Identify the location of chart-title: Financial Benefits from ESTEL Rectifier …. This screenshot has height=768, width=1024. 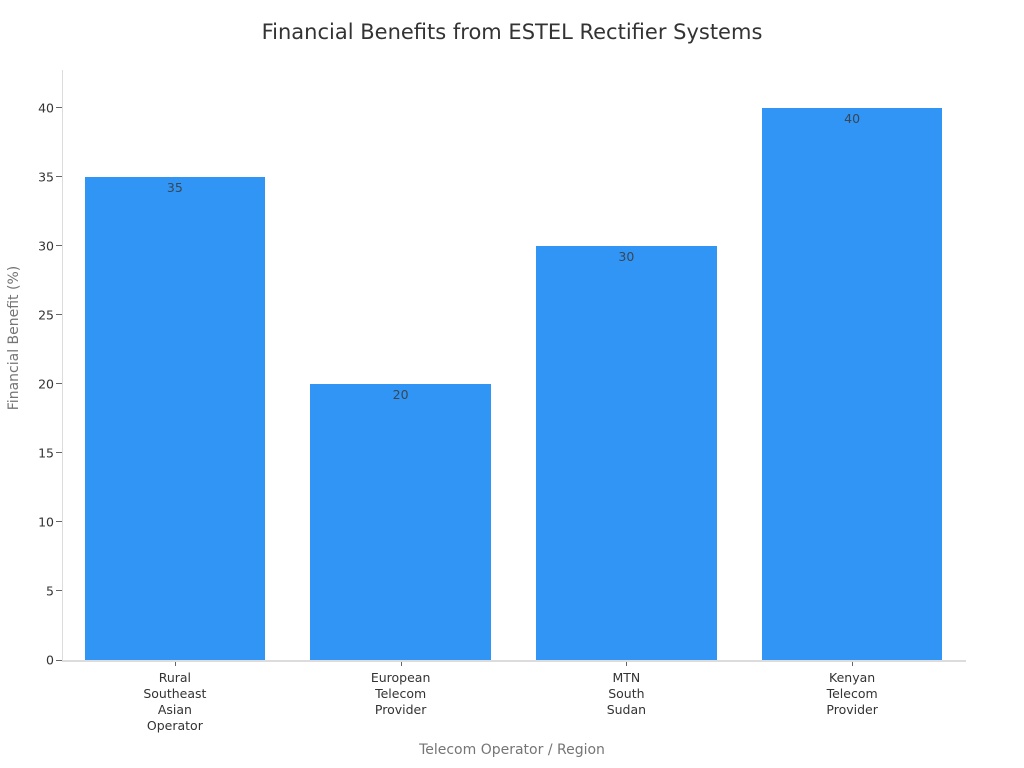
(512, 32).